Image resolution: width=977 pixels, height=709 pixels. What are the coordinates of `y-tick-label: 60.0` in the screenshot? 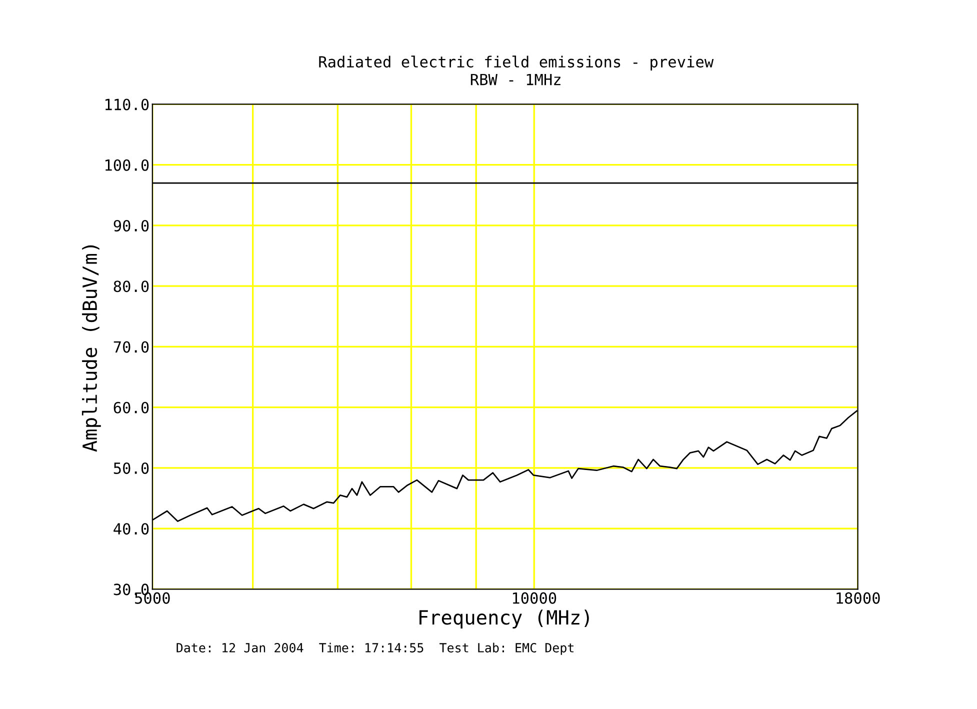 It's located at (131, 408).